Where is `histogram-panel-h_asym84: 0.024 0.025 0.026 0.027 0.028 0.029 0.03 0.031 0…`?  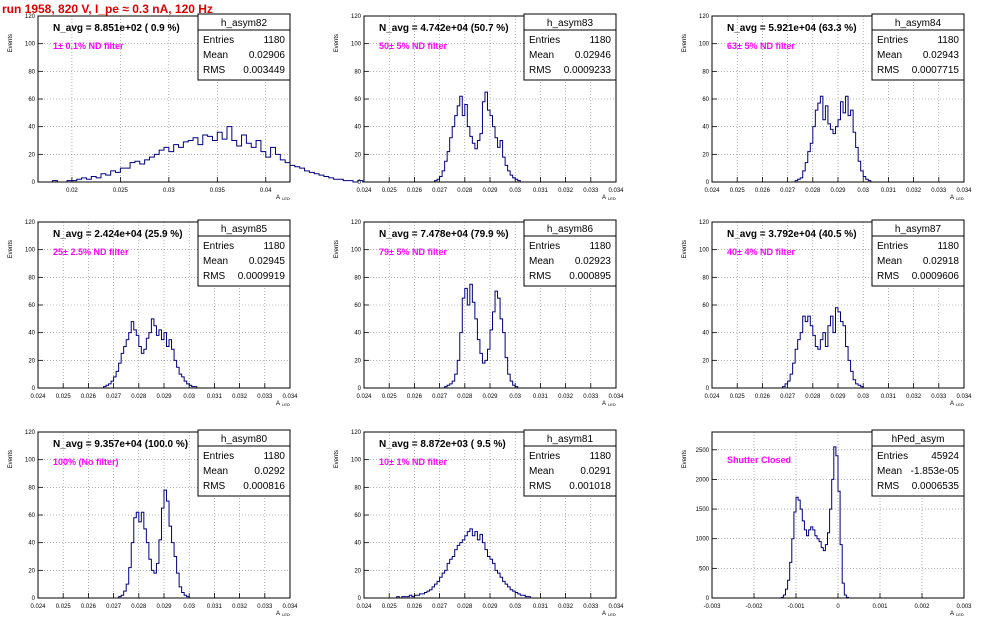 histogram-panel-h_asym84: 0.024 0.025 0.026 0.027 0.028 0.029 0.03 0.031 0… is located at coordinates (827, 107).